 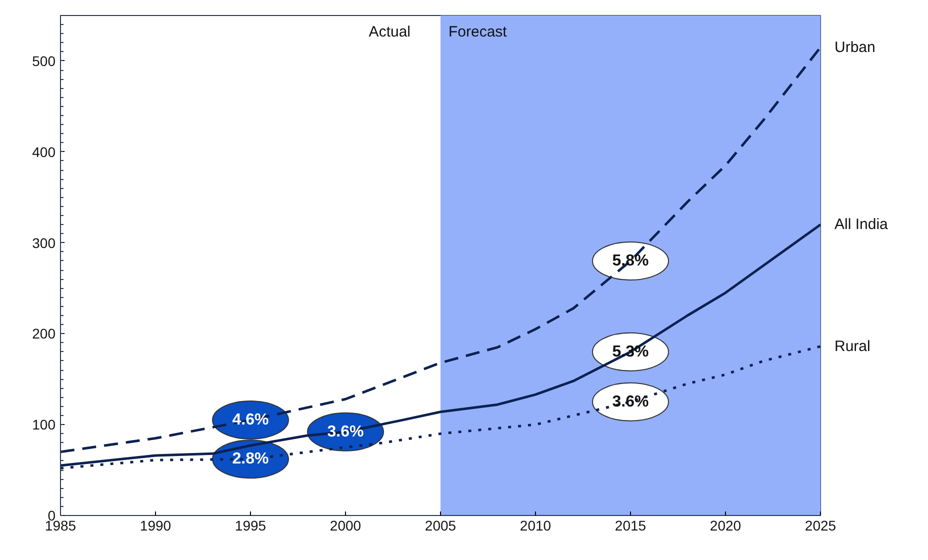 What do you see at coordinates (250, 459) in the screenshot?
I see `annotation: 2.8%` at bounding box center [250, 459].